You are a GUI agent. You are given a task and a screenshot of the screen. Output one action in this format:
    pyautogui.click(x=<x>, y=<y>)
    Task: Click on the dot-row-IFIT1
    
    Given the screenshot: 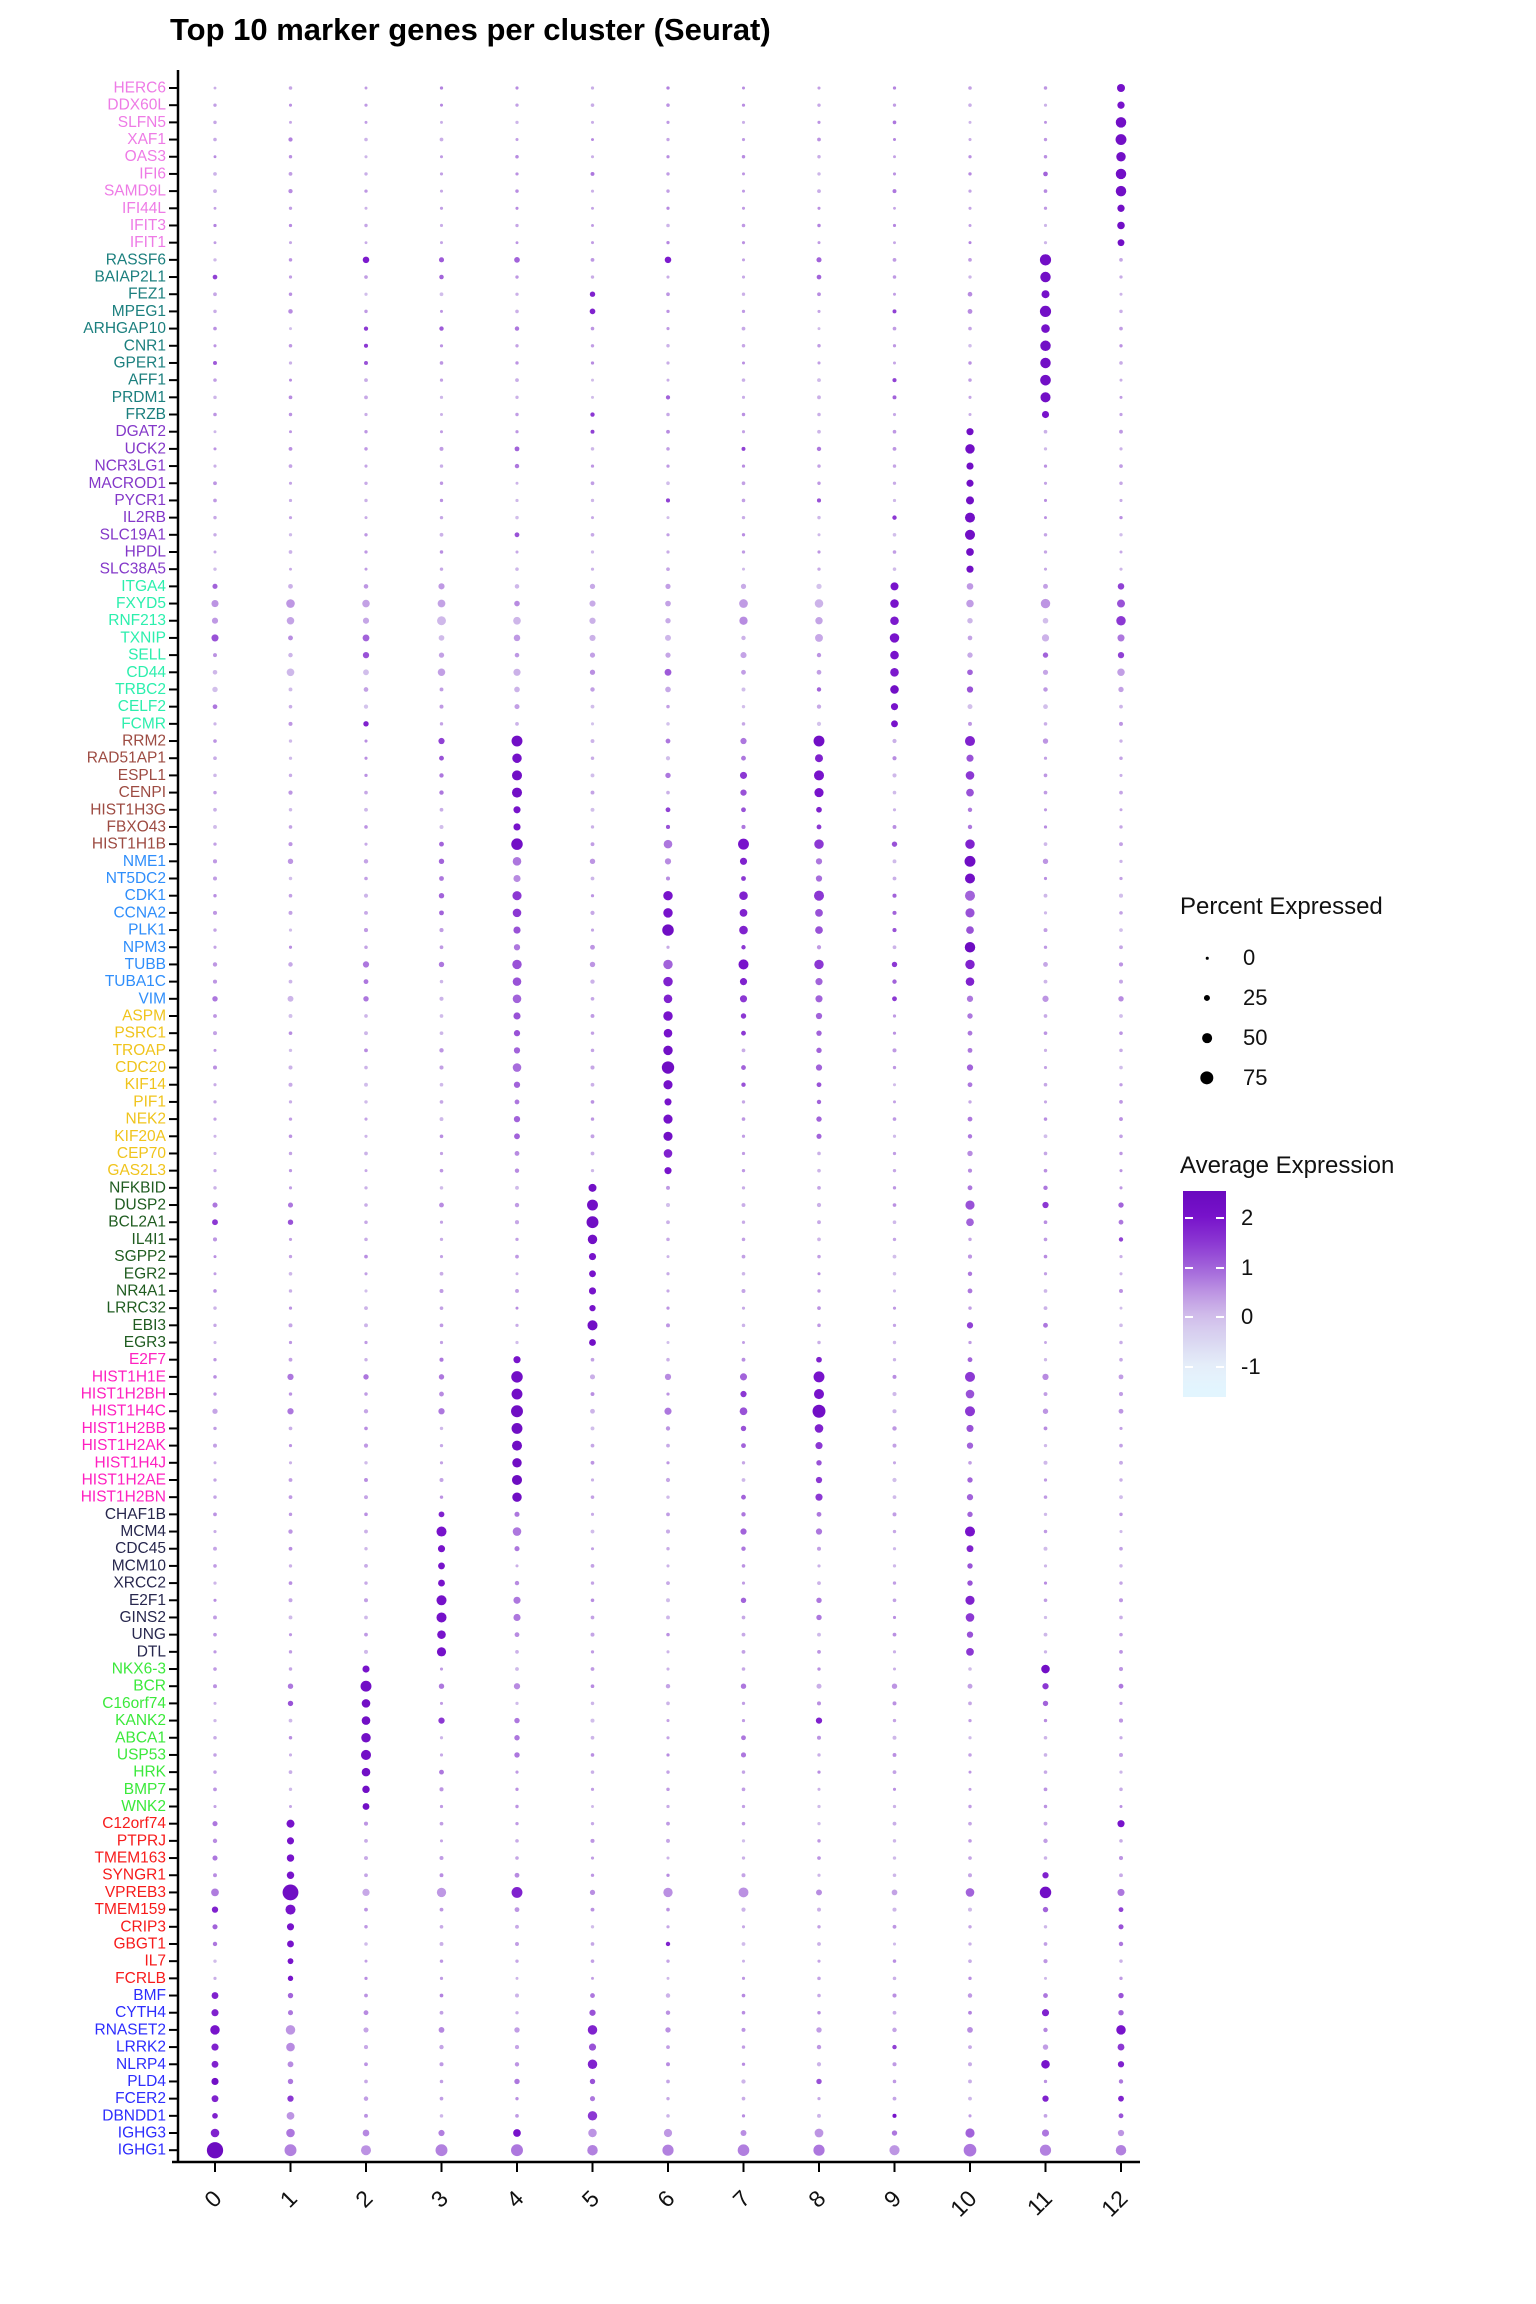 What is the action you would take?
    pyautogui.click(x=669, y=243)
    